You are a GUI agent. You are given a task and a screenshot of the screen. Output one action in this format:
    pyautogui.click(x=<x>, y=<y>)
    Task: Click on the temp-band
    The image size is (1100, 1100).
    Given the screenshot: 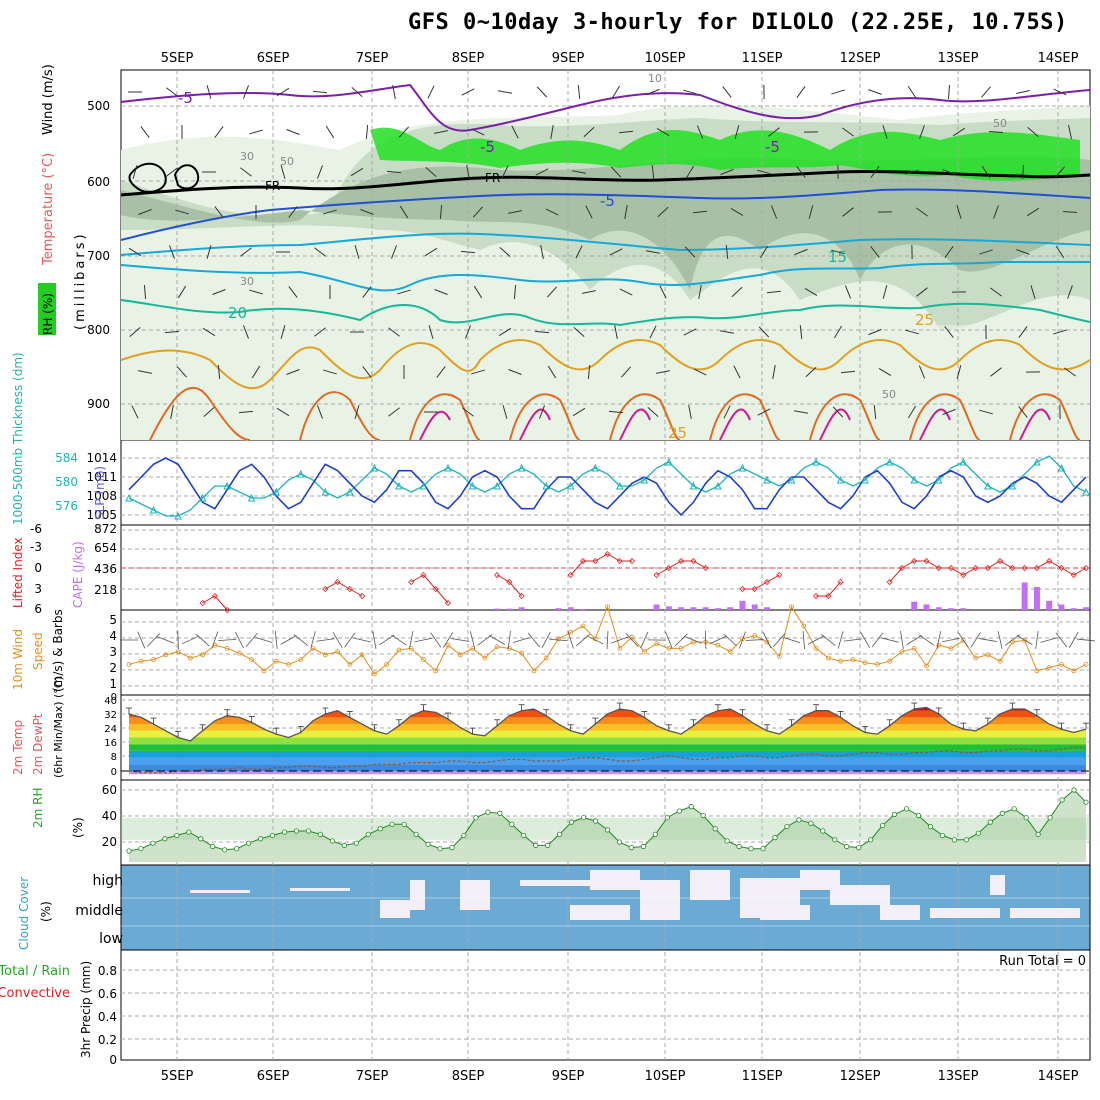 What is the action you would take?
    pyautogui.click(x=607, y=727)
    